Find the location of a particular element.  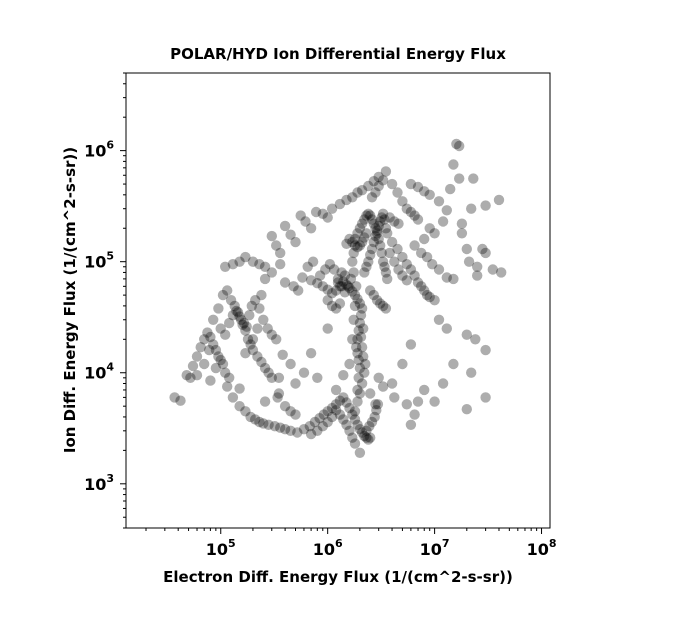

chart-title: POLAR/HYD Ion Differential Energy Flux is located at coordinates (338, 54).